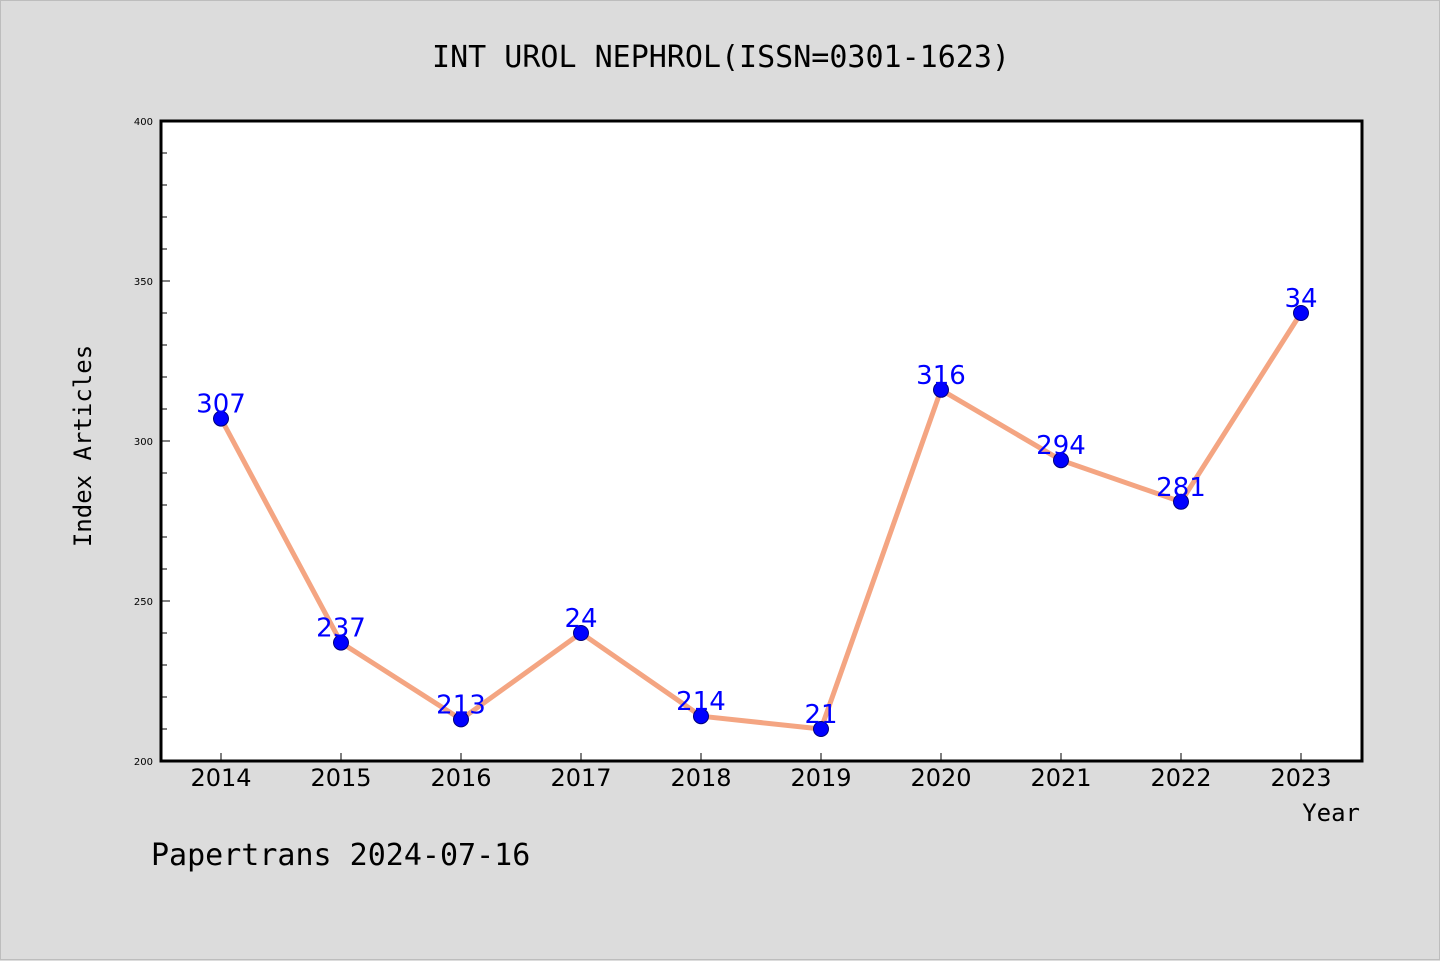 The height and width of the screenshot is (961, 1440). Describe the element at coordinates (83, 446) in the screenshot. I see `y-axis-label: Index Articles` at that location.